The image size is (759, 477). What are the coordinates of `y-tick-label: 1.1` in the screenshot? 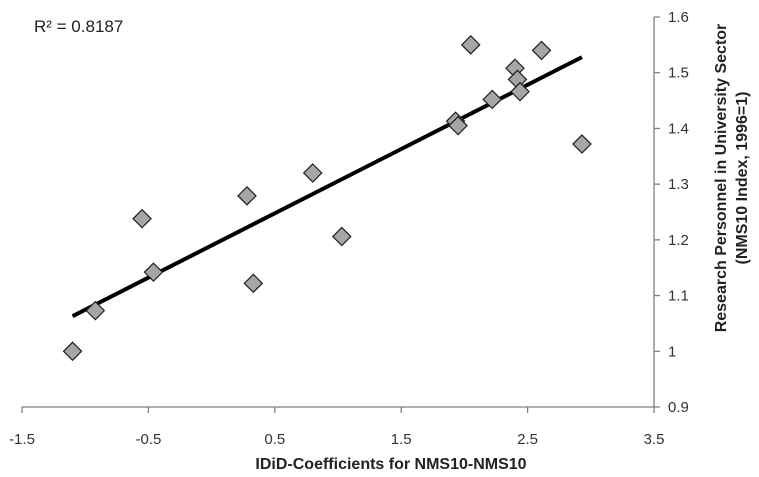 It's located at (678, 296).